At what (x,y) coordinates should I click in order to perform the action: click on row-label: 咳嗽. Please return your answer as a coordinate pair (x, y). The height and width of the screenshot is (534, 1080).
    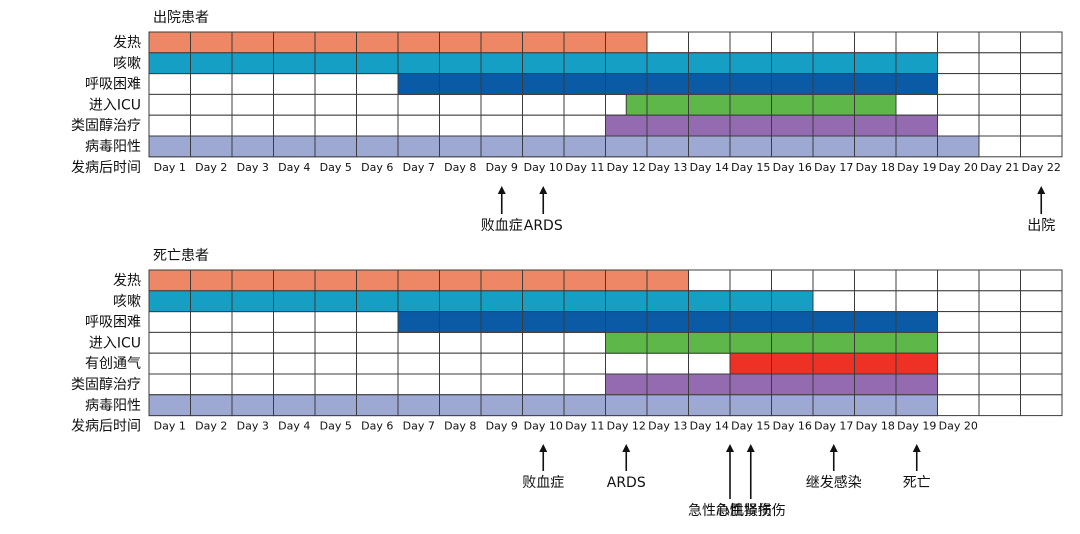
    Looking at the image, I should click on (127, 302).